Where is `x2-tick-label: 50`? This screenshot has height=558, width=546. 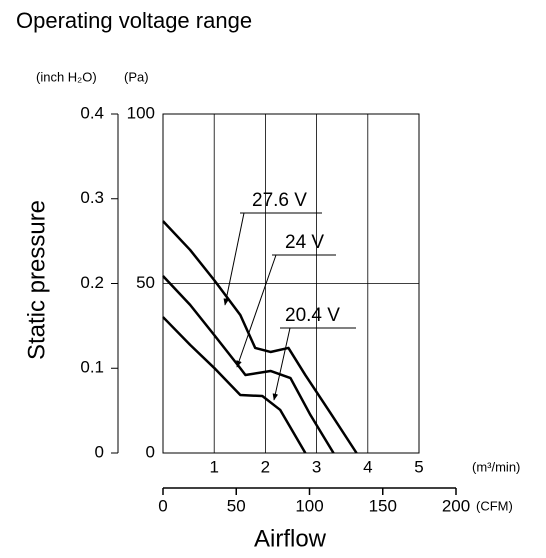
x2-tick-label: 50 is located at coordinates (236, 505).